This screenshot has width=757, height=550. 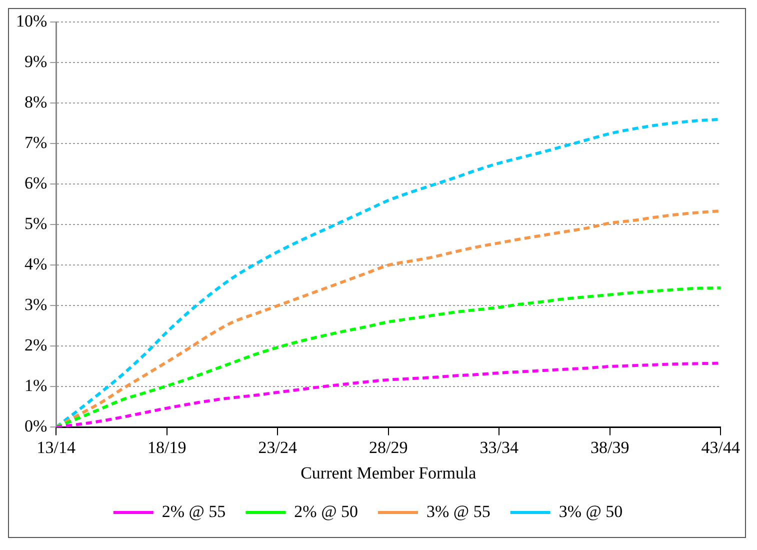 I want to click on y-tick-label: 4%, so click(x=36, y=264).